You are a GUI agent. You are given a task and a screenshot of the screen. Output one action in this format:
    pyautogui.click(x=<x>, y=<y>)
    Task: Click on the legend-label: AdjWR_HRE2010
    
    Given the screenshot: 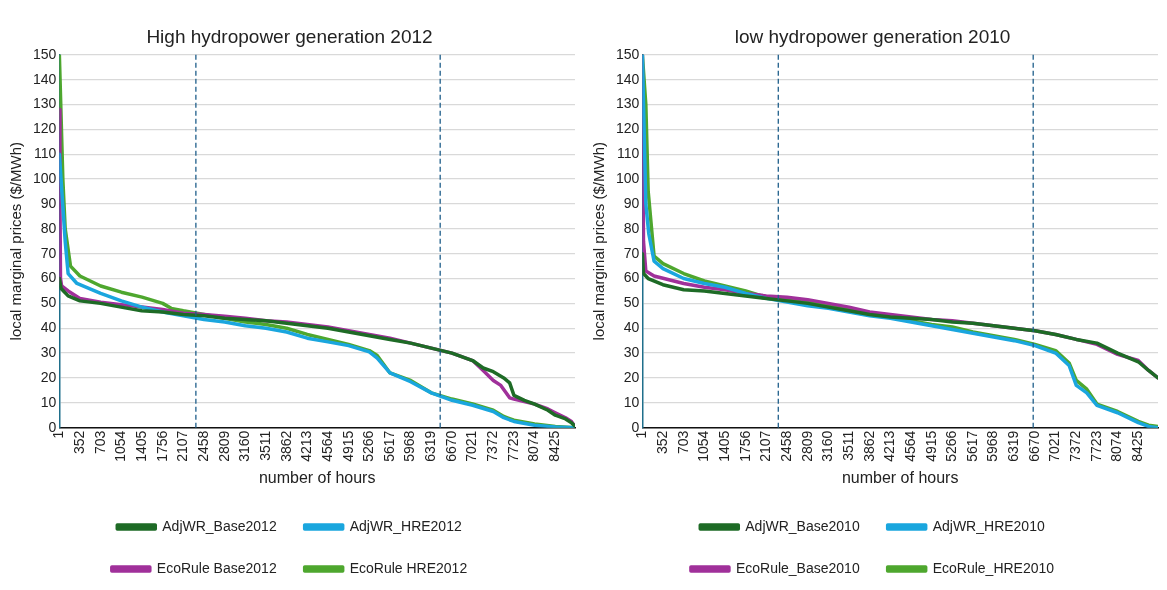 What is the action you would take?
    pyautogui.click(x=988, y=525)
    